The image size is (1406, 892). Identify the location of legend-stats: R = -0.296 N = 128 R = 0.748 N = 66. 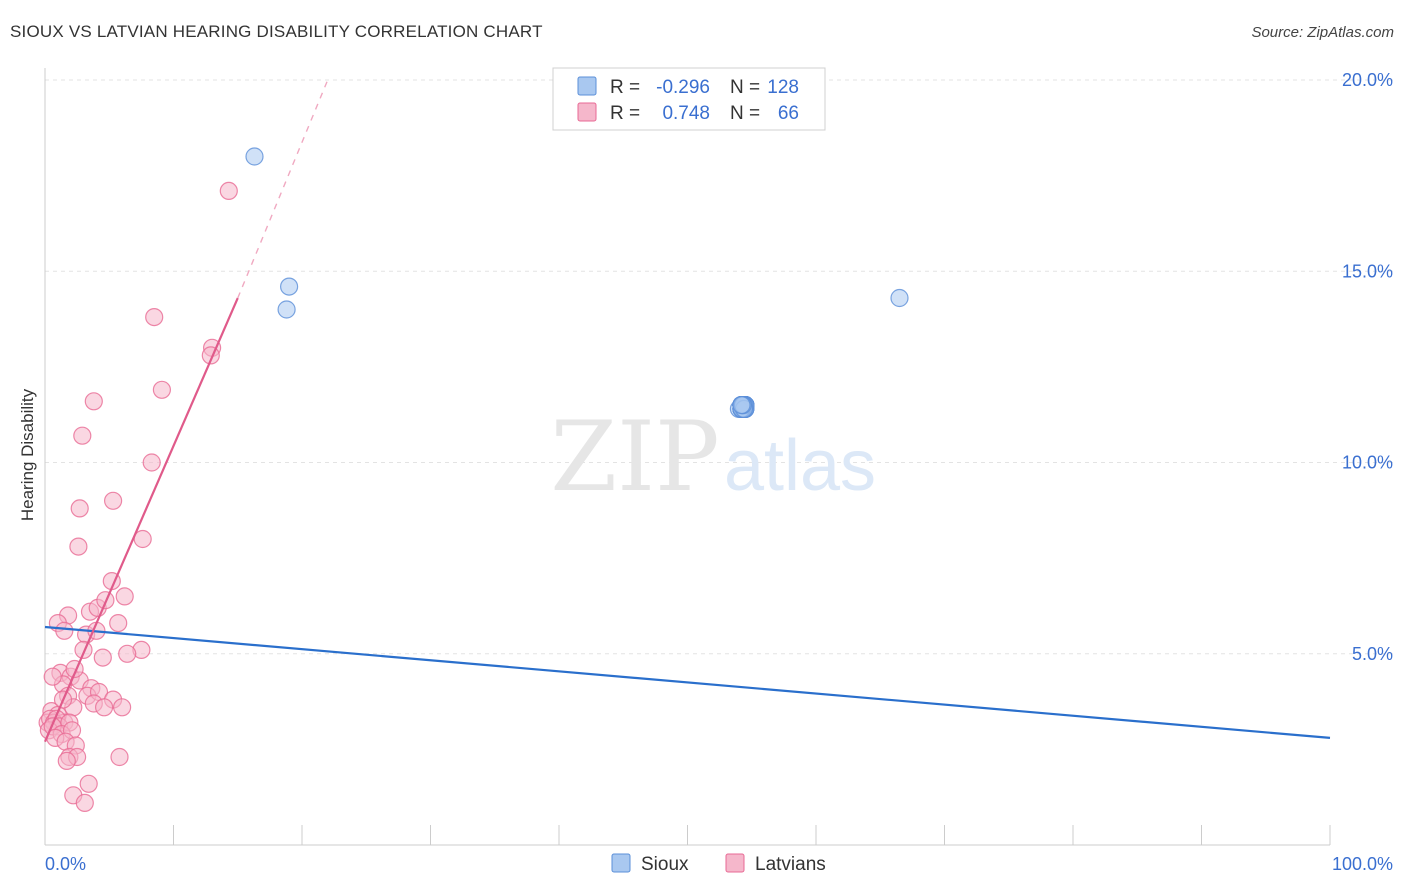
(689, 99).